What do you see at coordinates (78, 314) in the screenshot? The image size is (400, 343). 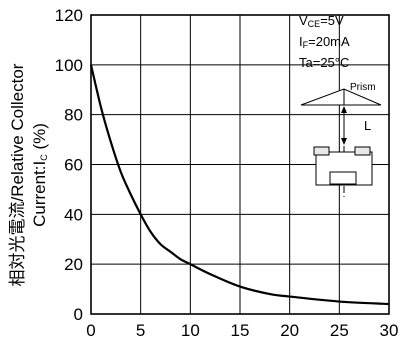 I see `y-tick-label: 0` at bounding box center [78, 314].